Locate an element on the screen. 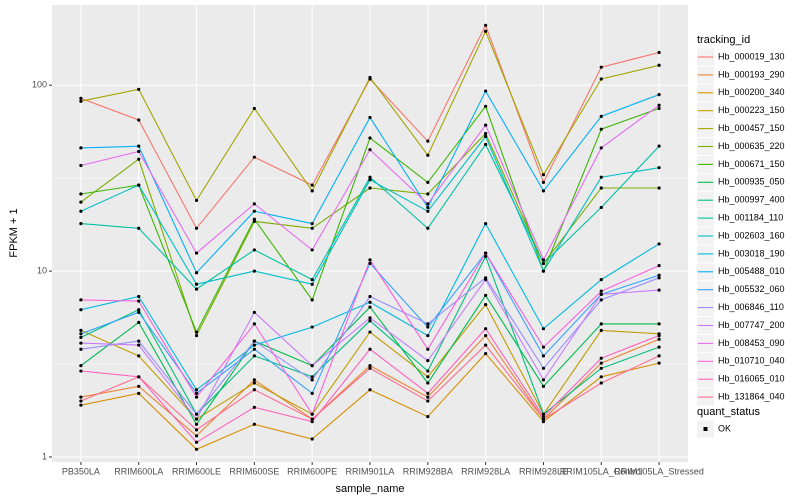  legend-label: Hb_131864_040 is located at coordinates (751, 396).